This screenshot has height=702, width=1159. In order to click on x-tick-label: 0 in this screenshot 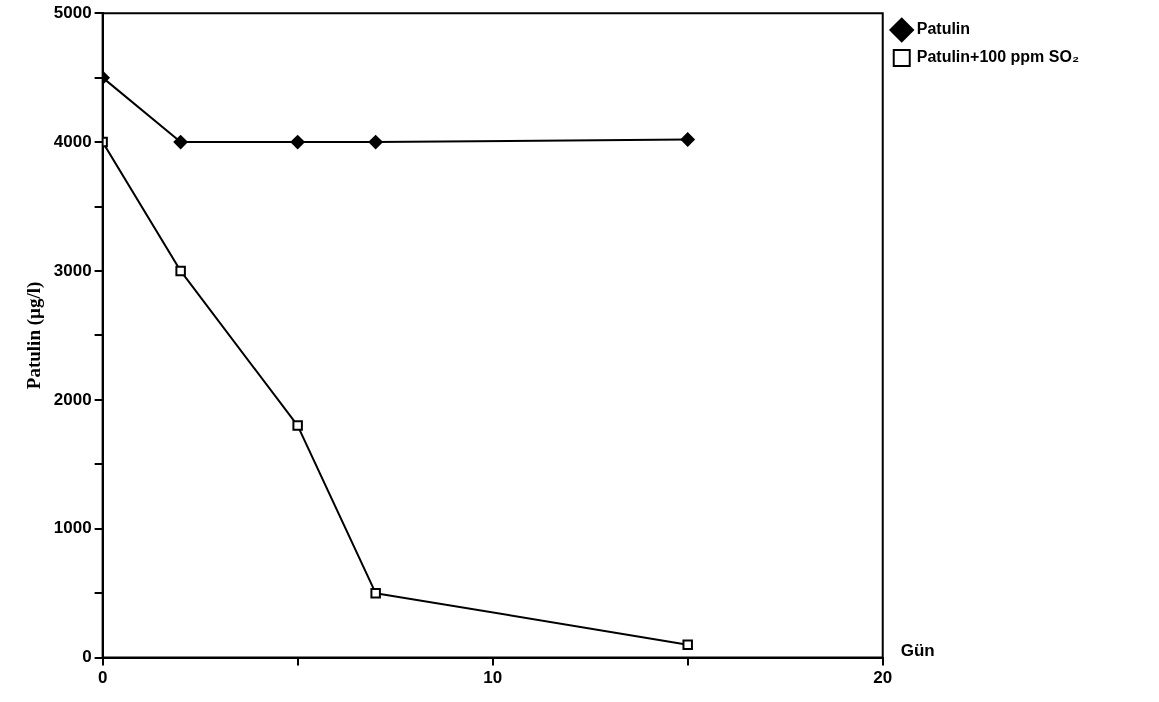, I will do `click(102, 678)`.